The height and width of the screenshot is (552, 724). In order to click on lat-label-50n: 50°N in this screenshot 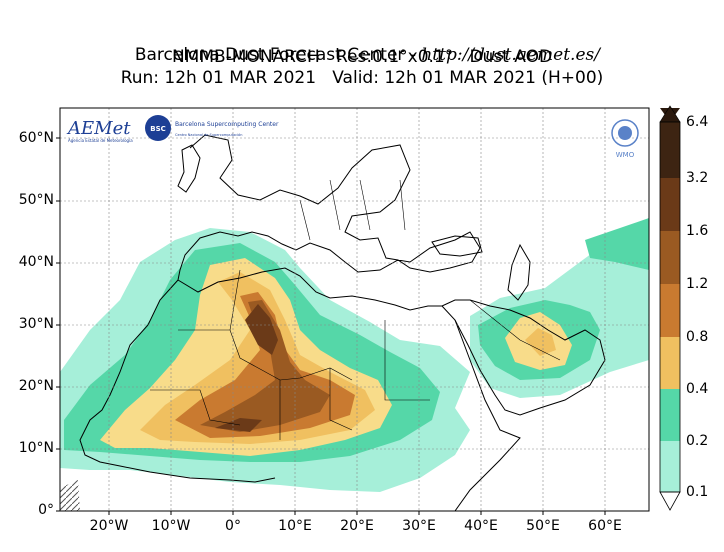, I will do `click(36, 200)`.